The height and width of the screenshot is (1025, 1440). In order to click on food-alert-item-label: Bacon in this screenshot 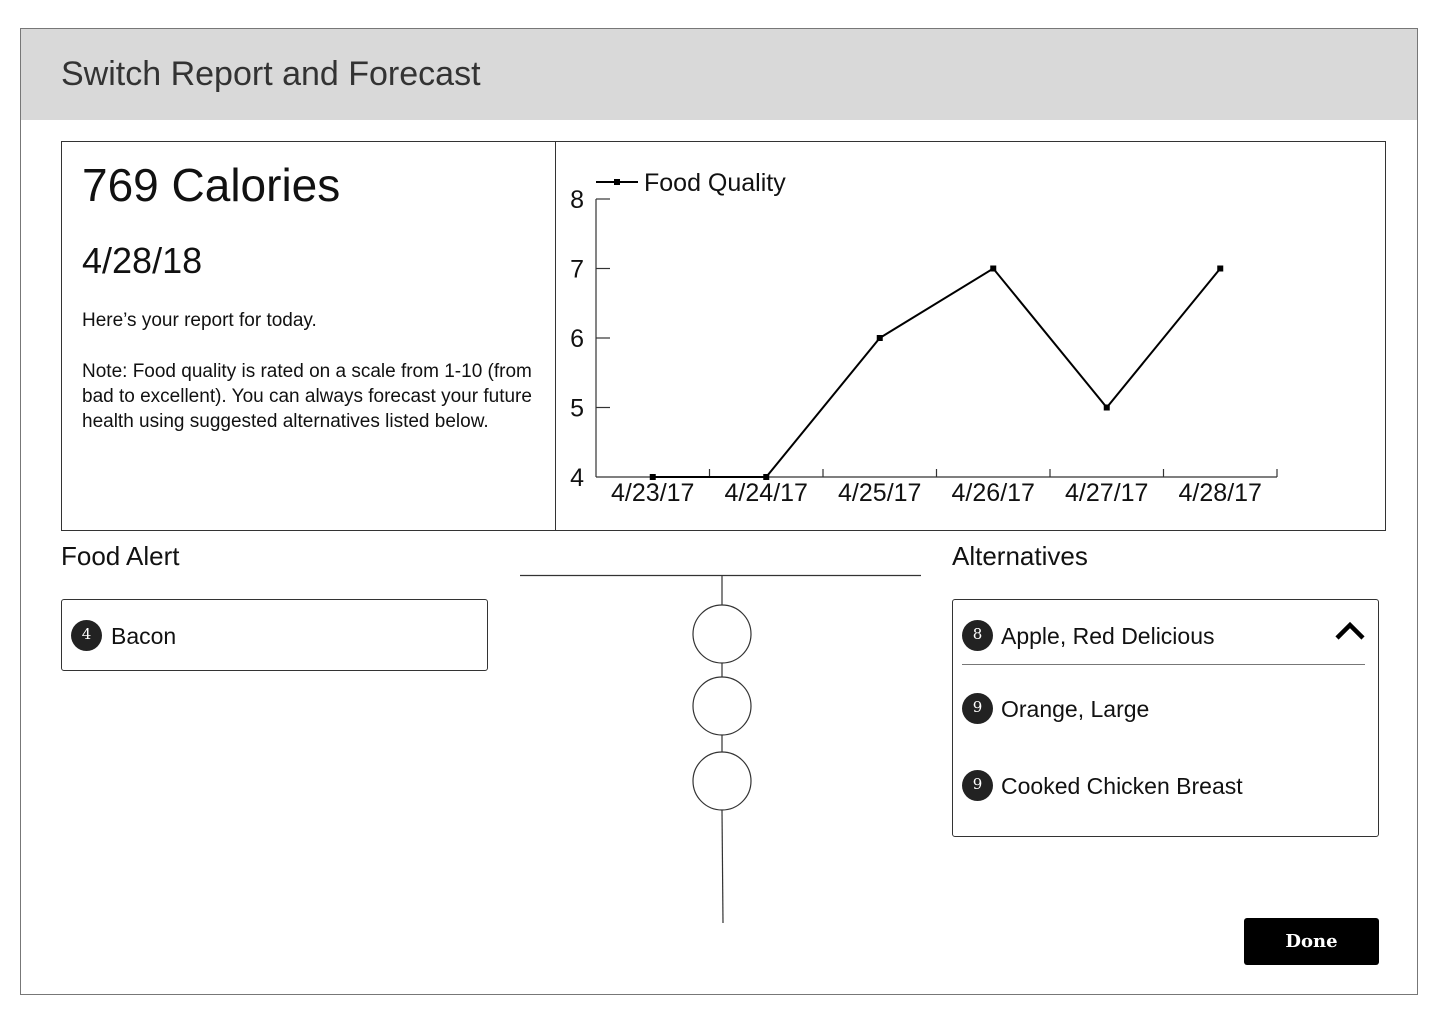, I will do `click(144, 636)`.